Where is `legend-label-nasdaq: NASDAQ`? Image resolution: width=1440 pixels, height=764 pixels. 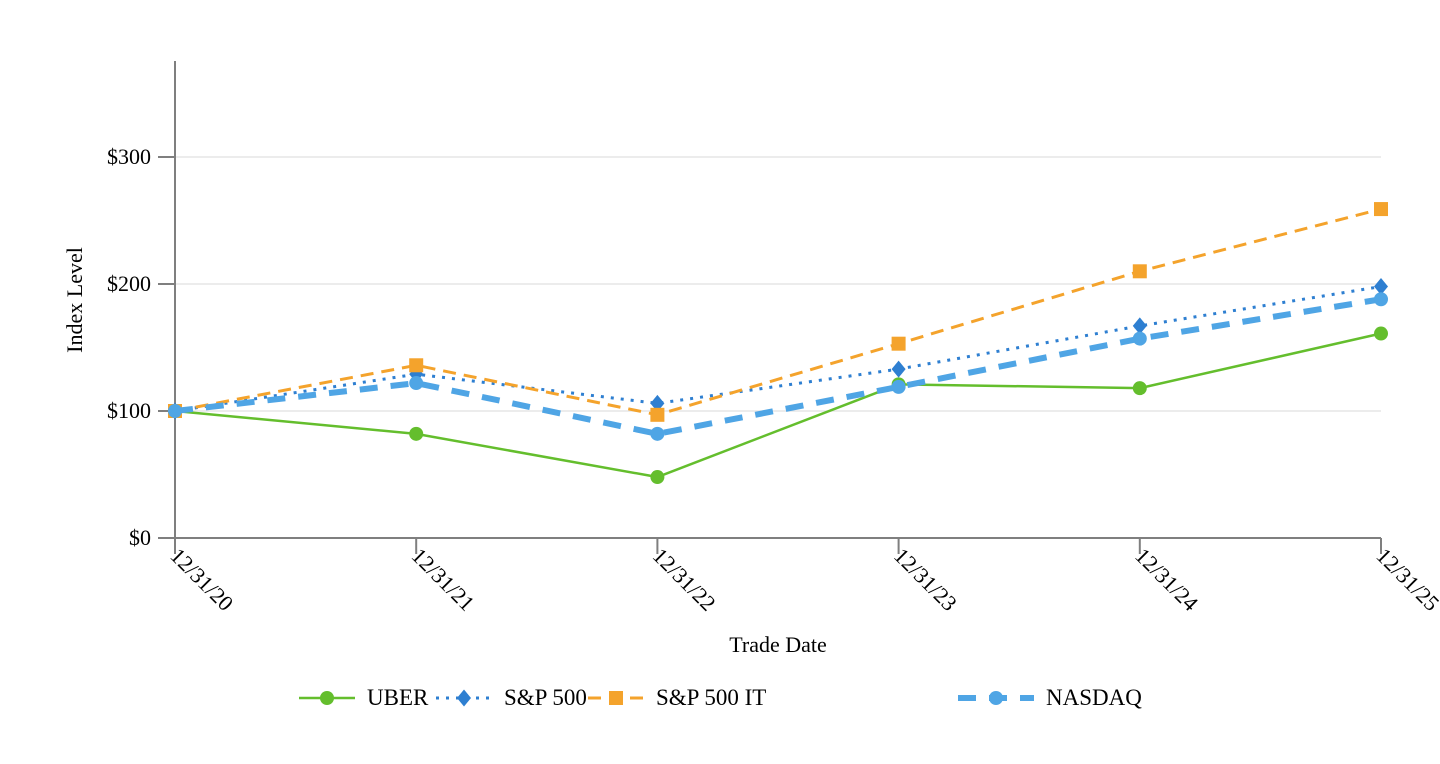
legend-label-nasdaq: NASDAQ is located at coordinates (1094, 697).